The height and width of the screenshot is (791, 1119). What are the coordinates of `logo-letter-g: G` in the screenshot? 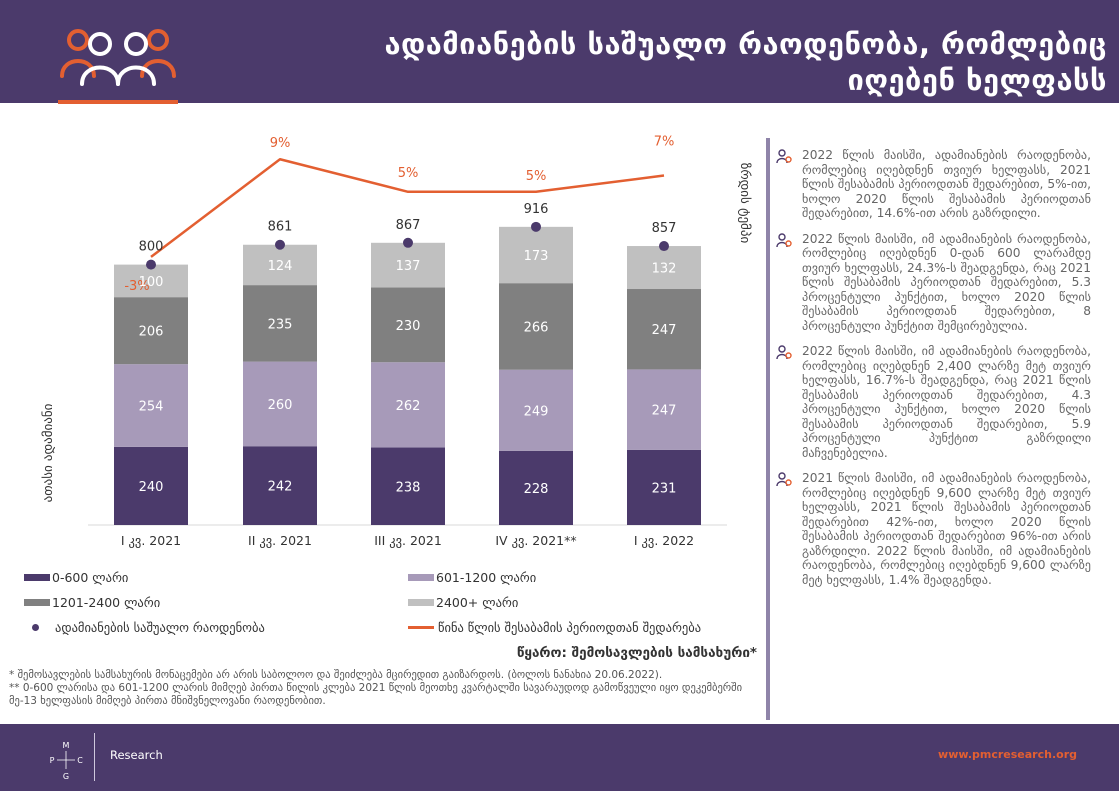 It's located at (66, 776).